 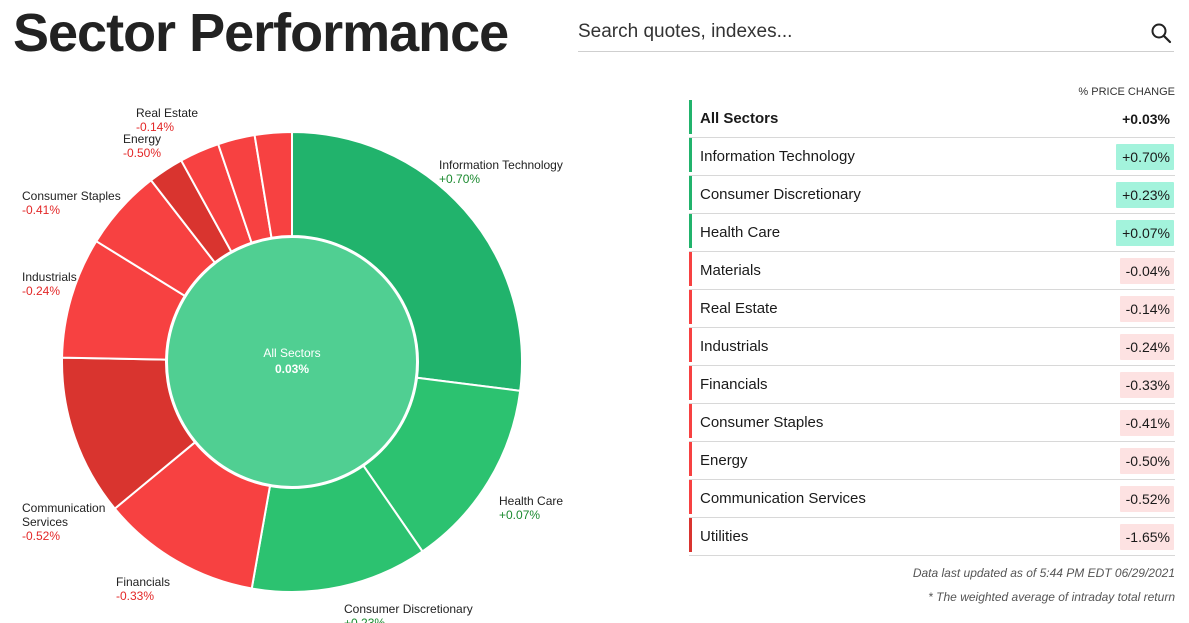 What do you see at coordinates (142, 146) in the screenshot?
I see `label-energy: Energy -0.50%` at bounding box center [142, 146].